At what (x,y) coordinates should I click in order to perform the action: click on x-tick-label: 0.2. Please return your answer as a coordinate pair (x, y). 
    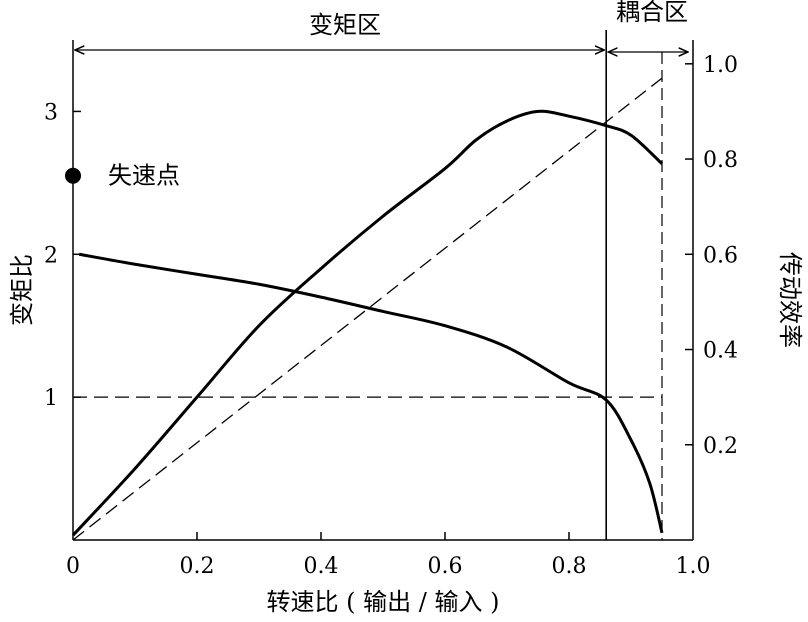
    Looking at the image, I should click on (197, 566).